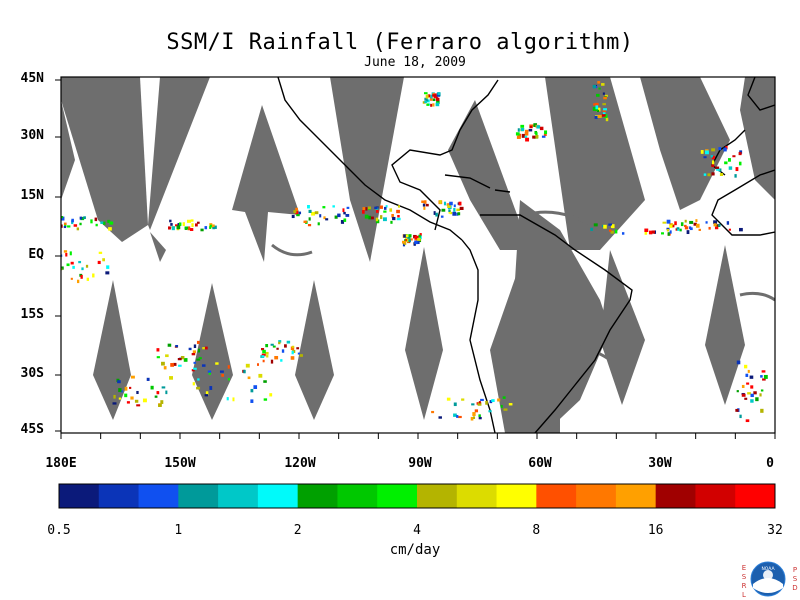 This screenshot has width=800, height=600. I want to click on lat-label: 45S, so click(32, 429).